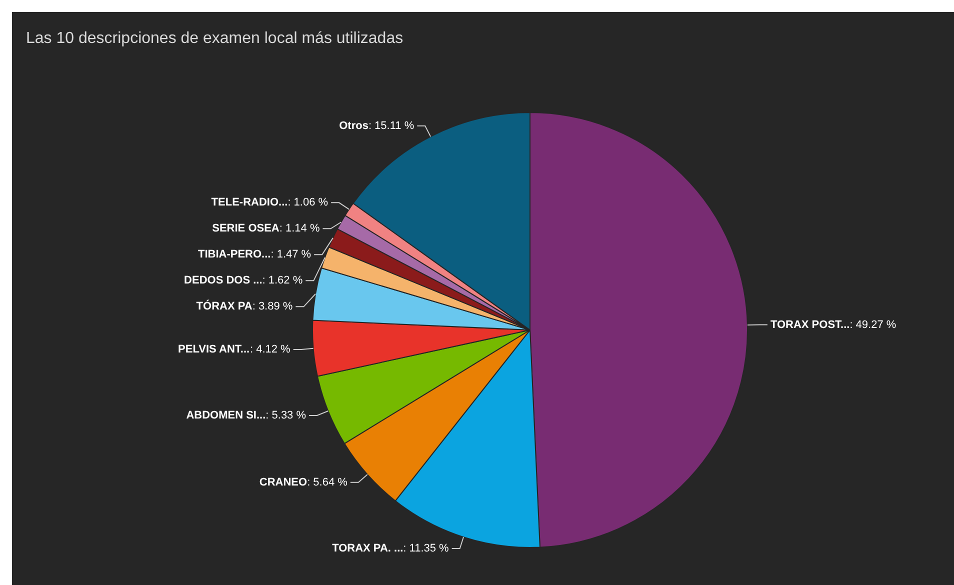 The image size is (954, 585). I want to click on data-label: : 1.62 %, so click(282, 280).